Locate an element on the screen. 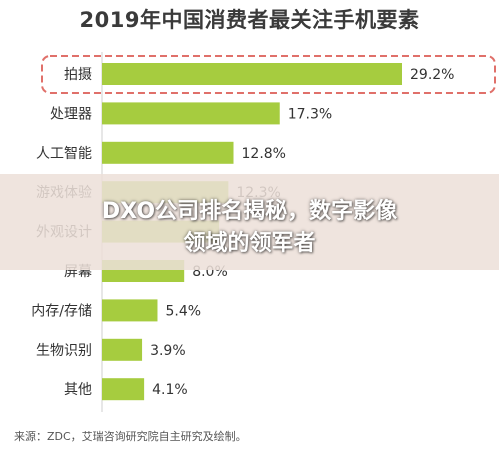 Image resolution: width=499 pixels, height=449 pixels. chart-title: 2019年中国消费者最关注手机要素 is located at coordinates (249, 20).